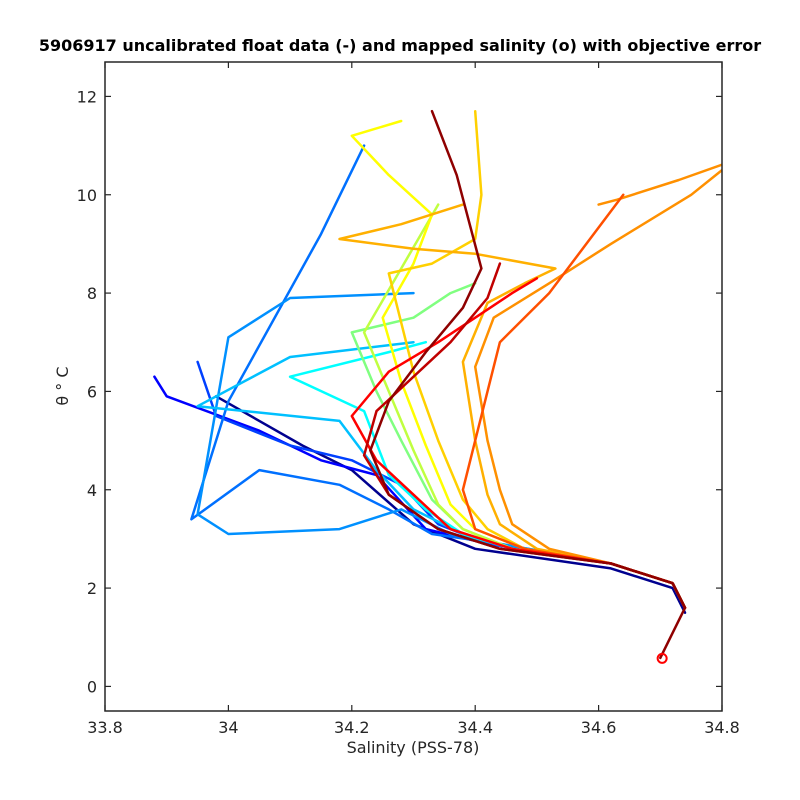 The image size is (800, 800). I want to click on x-tick-label: 34.6, so click(599, 727).